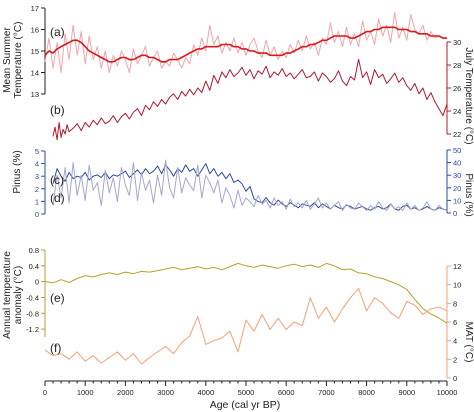  What do you see at coordinates (326, 392) in the screenshot?
I see `x-tick-label: 7000` at bounding box center [326, 392].